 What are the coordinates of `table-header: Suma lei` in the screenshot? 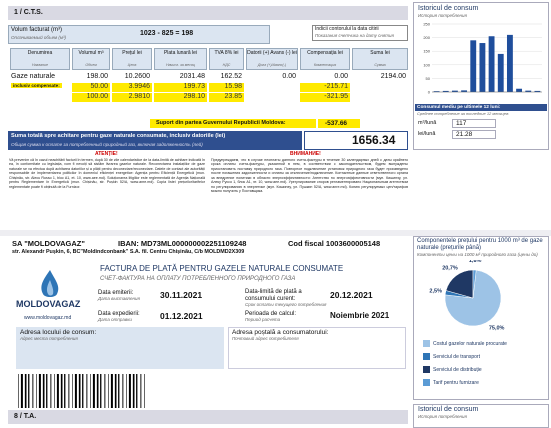 It's located at (380, 59).